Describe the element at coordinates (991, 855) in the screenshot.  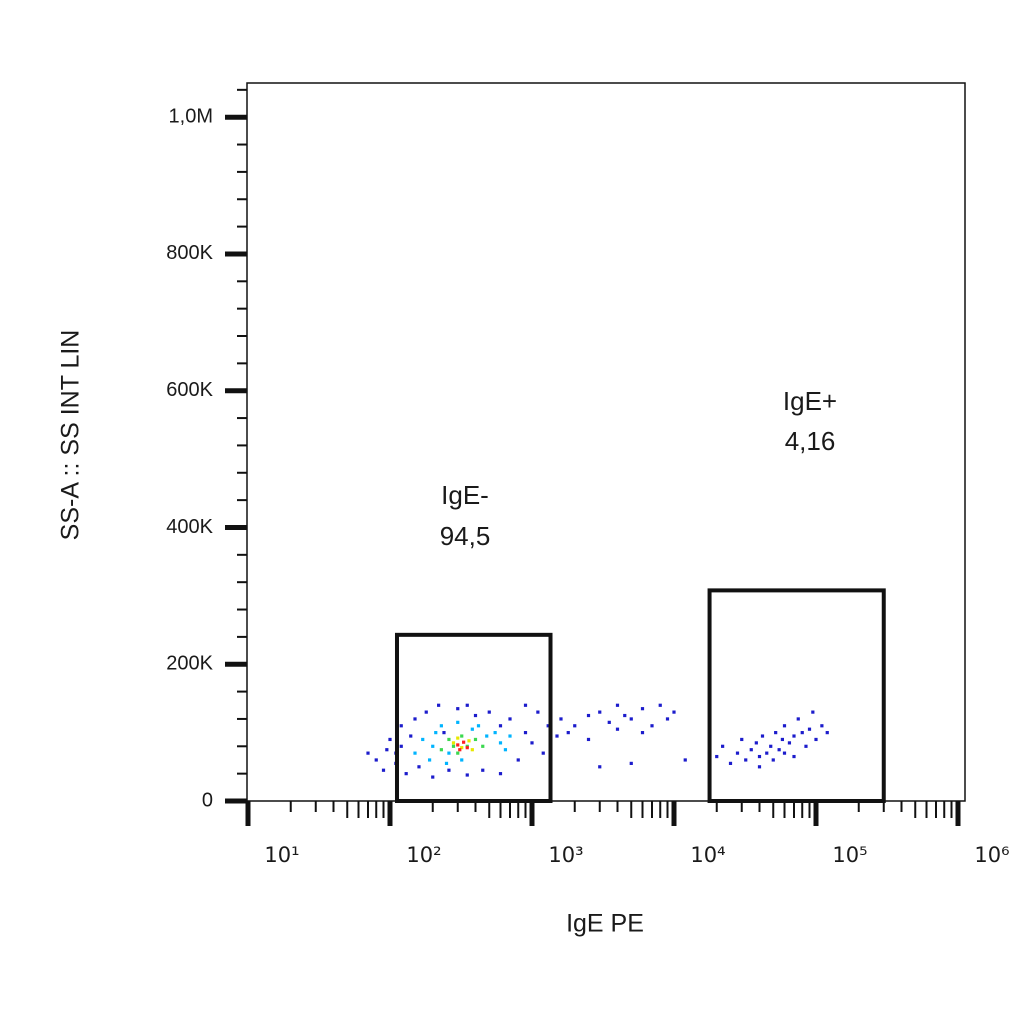
I see `x-tick-label: 10⁶` at that location.